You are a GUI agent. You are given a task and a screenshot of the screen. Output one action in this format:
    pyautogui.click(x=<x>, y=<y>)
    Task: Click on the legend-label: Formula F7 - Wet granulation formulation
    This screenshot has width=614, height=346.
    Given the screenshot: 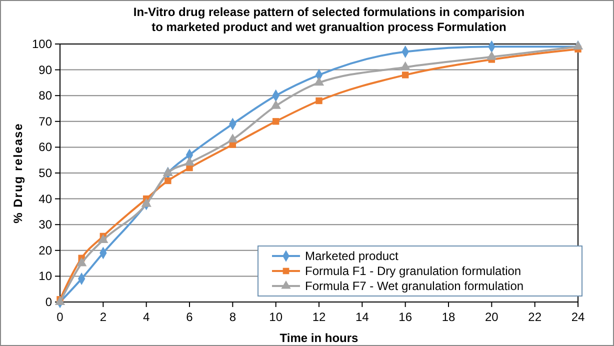 What is the action you would take?
    pyautogui.click(x=414, y=286)
    